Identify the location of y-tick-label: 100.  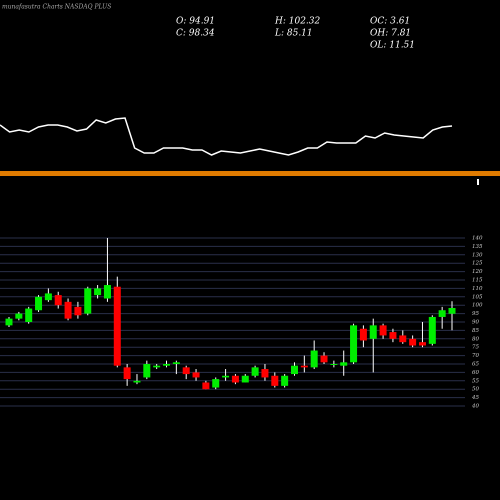
(477, 306).